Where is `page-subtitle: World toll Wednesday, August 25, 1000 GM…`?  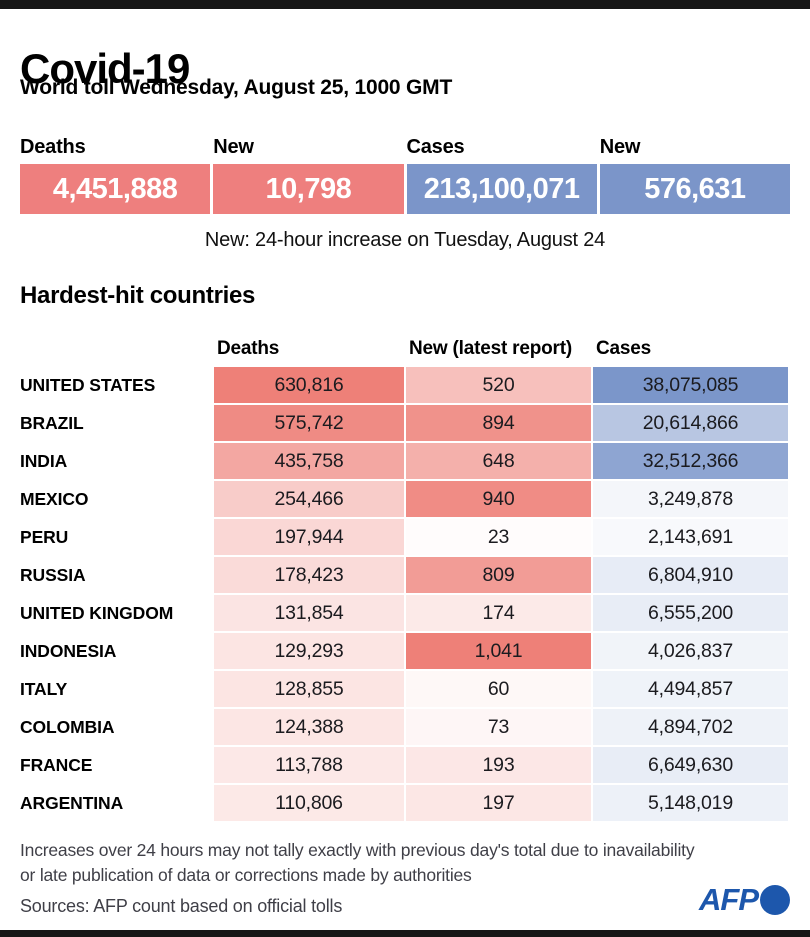 page-subtitle: World toll Wednesday, August 25, 1000 GM… is located at coordinates (236, 87).